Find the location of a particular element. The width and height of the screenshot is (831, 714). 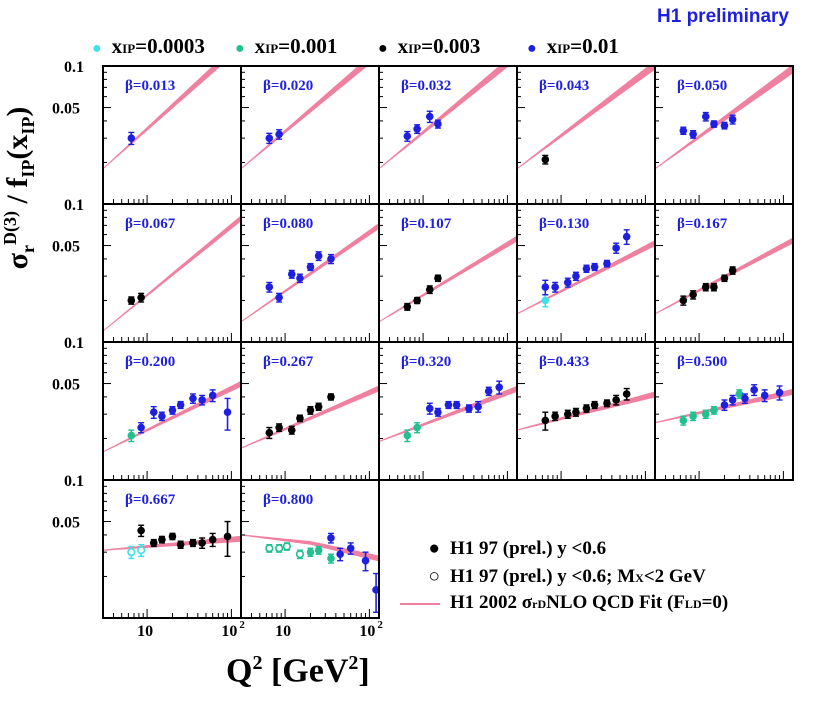

legend-xip-0003: ● x IP =0.0003 is located at coordinates (148, 46).